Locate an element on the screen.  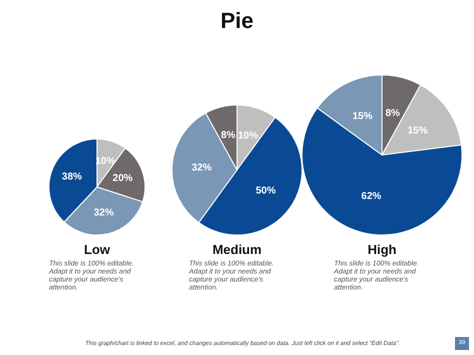
text: Low is located at coordinates (97, 249).